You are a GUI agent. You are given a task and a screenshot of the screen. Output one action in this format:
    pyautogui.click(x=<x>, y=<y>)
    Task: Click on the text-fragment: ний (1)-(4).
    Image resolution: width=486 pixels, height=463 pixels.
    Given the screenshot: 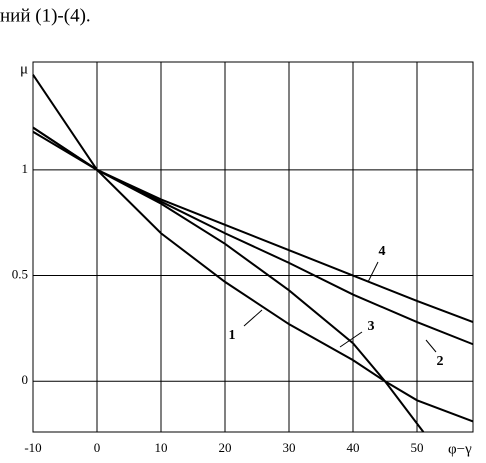 What is the action you would take?
    pyautogui.click(x=45, y=15)
    